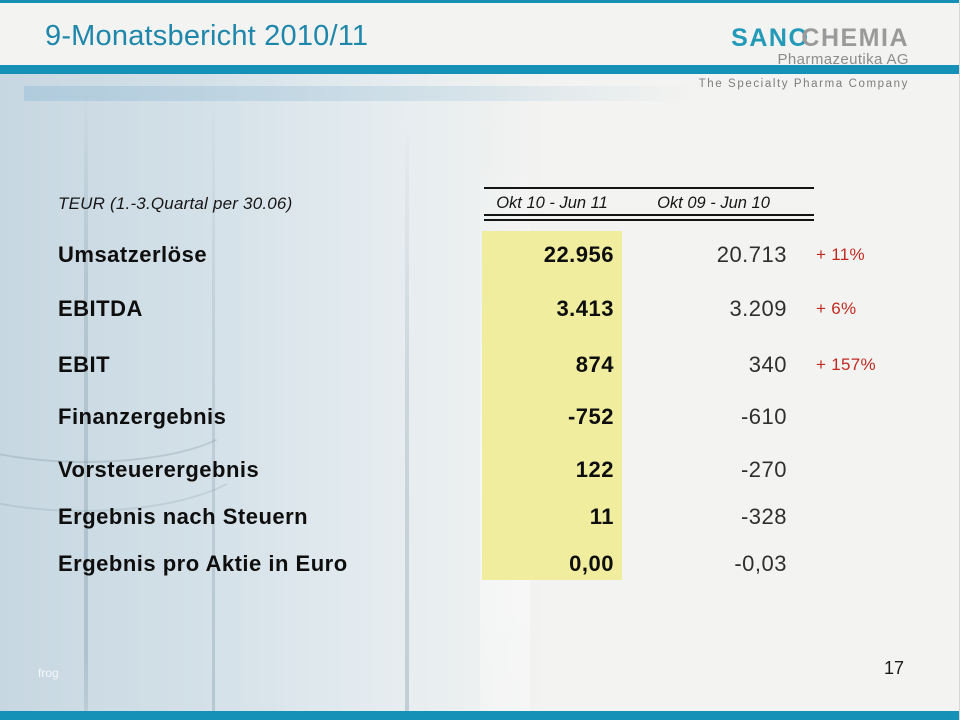 The height and width of the screenshot is (720, 960). Describe the element at coordinates (594, 364) in the screenshot. I see `value-current: 874` at that location.